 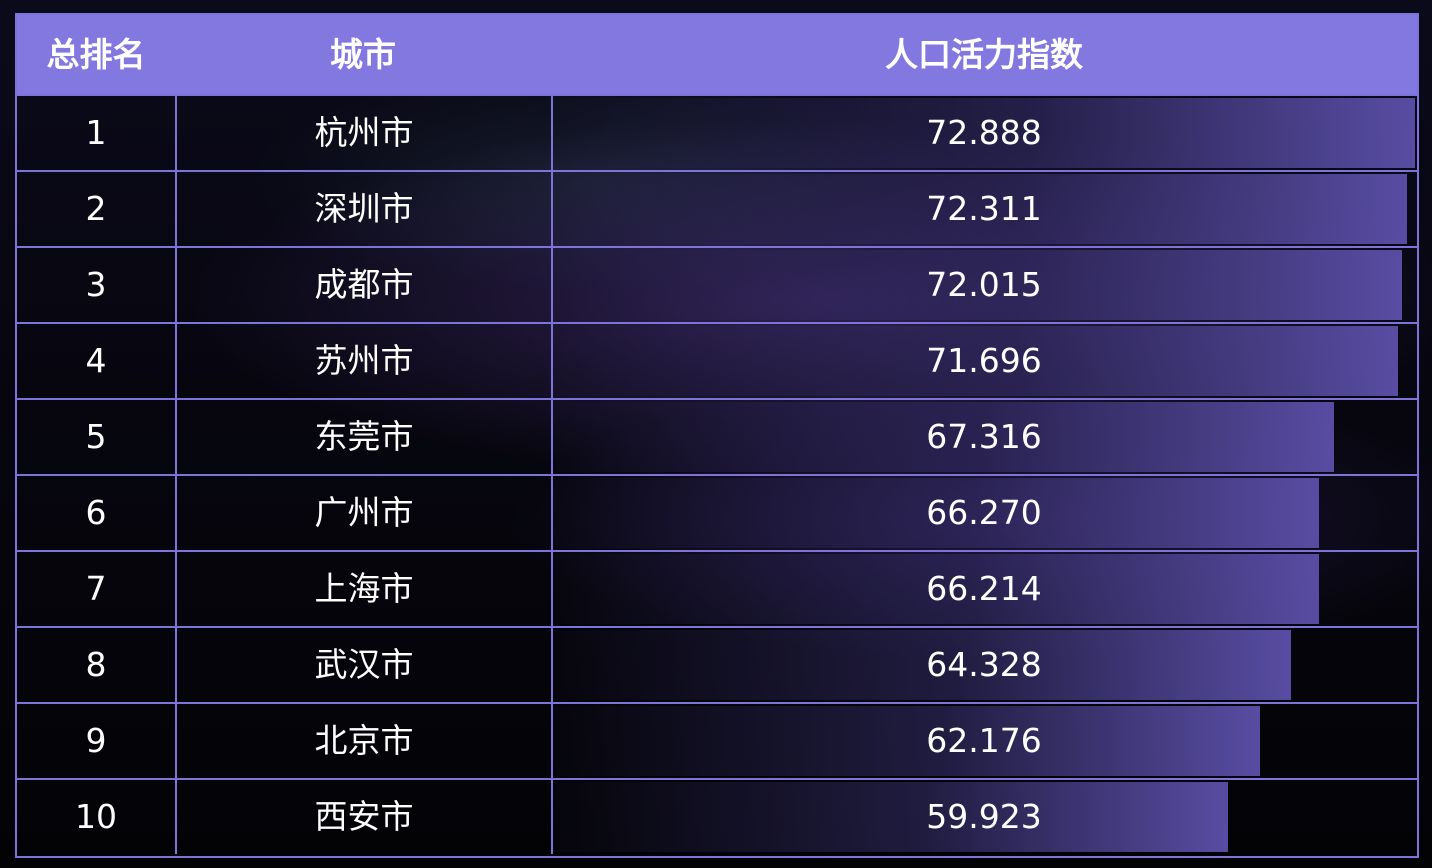 What do you see at coordinates (96, 588) in the screenshot?
I see `cell-rank: 7` at bounding box center [96, 588].